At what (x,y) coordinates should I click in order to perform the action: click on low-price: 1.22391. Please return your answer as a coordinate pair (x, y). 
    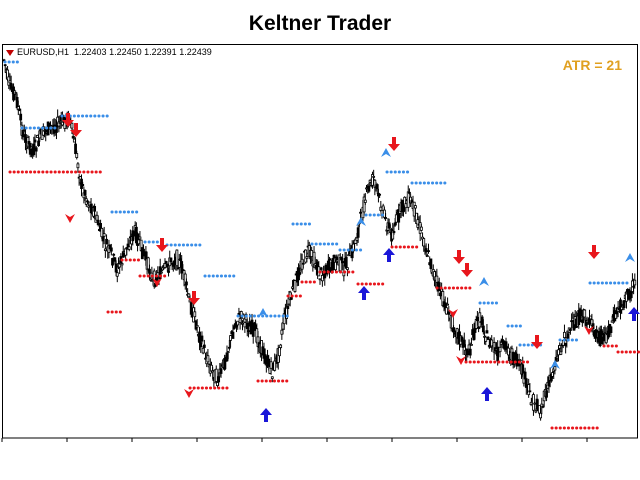
    Looking at the image, I should click on (160, 52).